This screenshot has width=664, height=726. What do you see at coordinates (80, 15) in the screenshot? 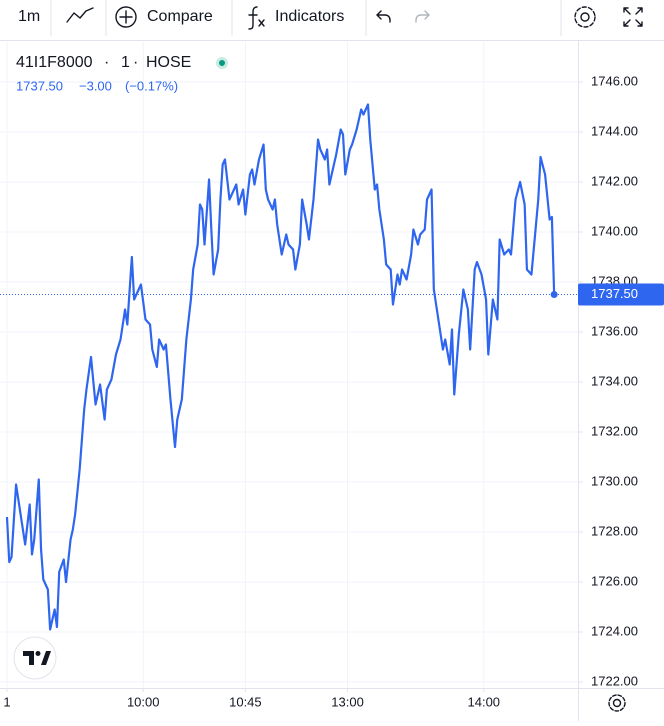
I see `chart-type-icon` at bounding box center [80, 15].